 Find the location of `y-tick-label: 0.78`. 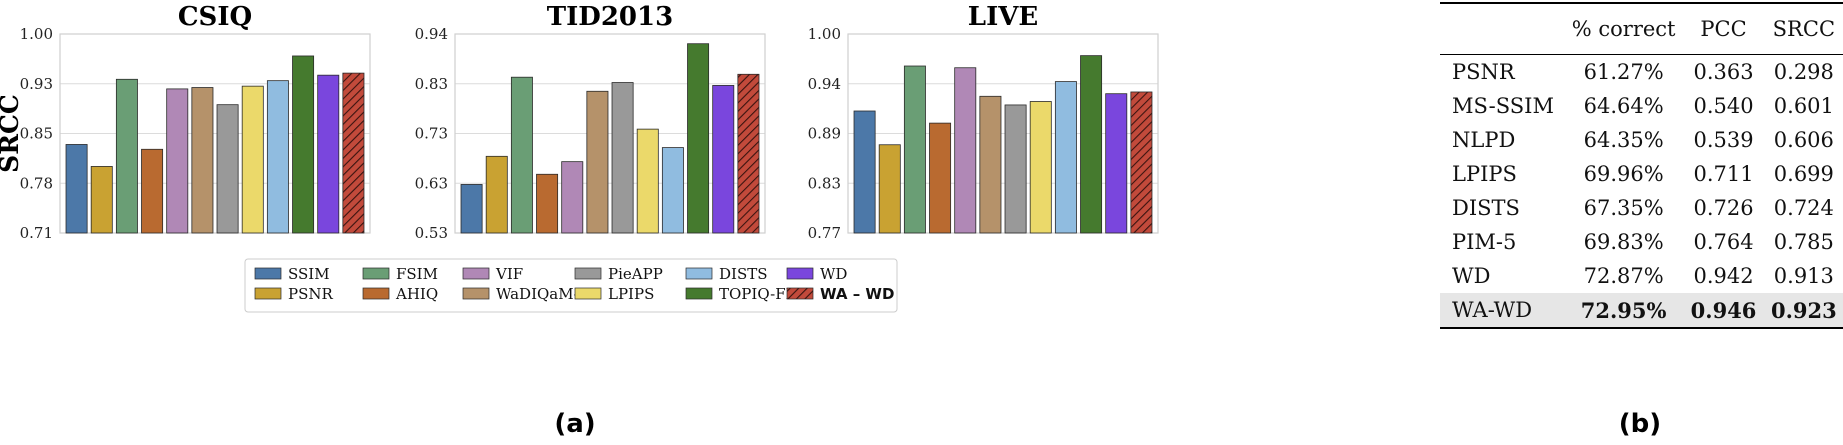

y-tick-label: 0.78 is located at coordinates (36, 183).